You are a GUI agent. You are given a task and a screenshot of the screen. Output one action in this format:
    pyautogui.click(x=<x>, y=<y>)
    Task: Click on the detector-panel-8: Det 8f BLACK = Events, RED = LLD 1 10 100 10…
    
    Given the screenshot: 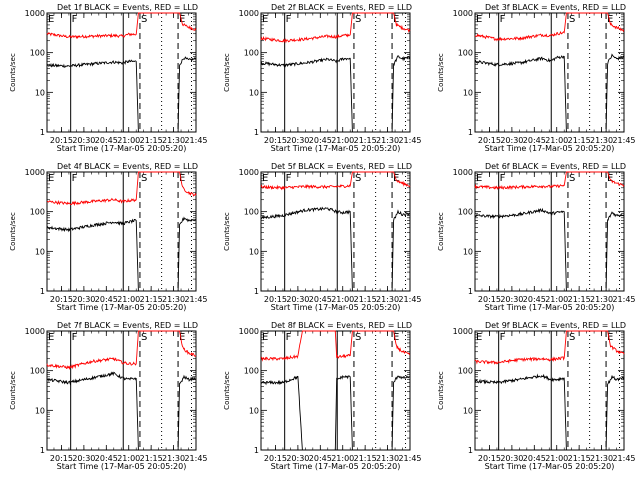 What is the action you would take?
    pyautogui.click(x=322, y=396)
    